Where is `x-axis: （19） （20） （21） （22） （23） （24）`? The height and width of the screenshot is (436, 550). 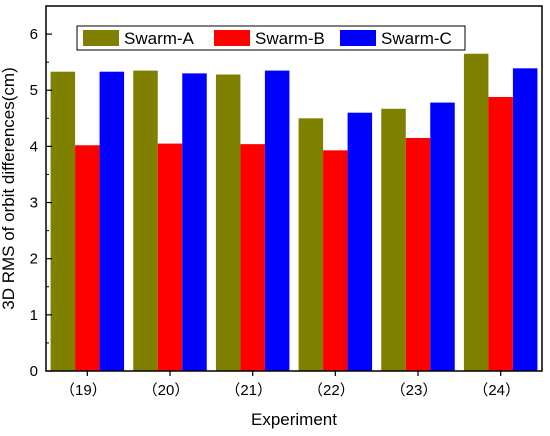 x-axis: （19） （20） （21） （22） （23） （24） is located at coordinates (290, 385).